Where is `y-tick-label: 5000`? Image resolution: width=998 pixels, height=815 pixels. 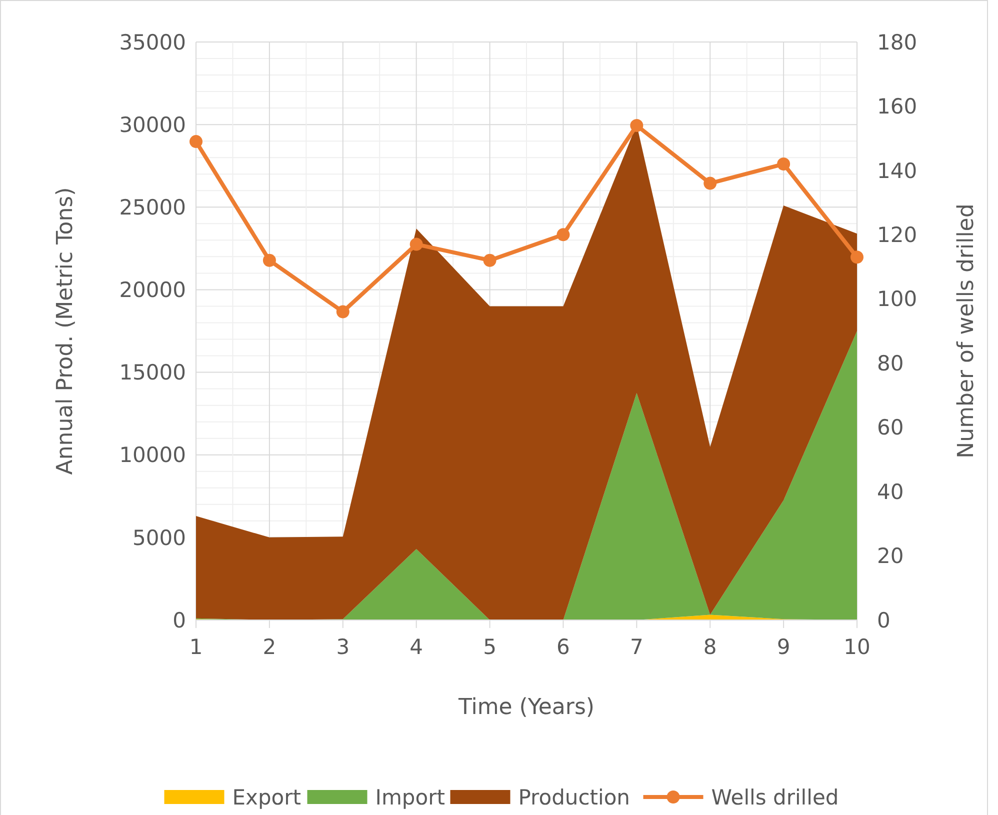 y-tick-label: 5000 is located at coordinates (159, 538).